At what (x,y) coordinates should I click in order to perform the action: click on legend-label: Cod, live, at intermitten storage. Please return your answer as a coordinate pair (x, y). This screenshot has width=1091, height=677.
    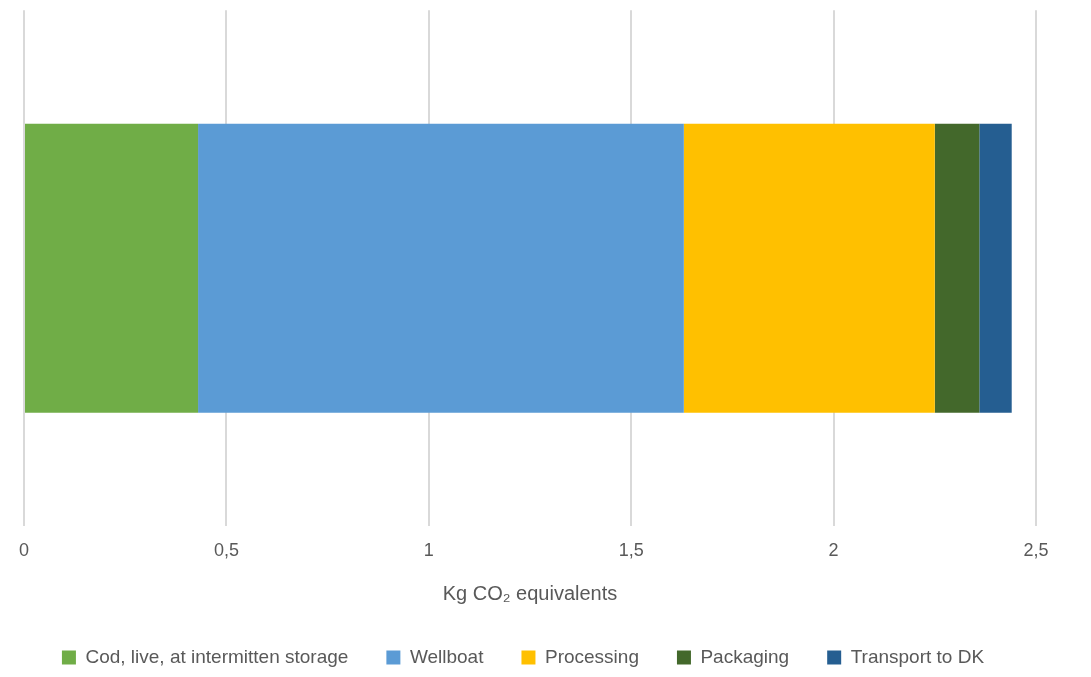
    Looking at the image, I should click on (217, 656).